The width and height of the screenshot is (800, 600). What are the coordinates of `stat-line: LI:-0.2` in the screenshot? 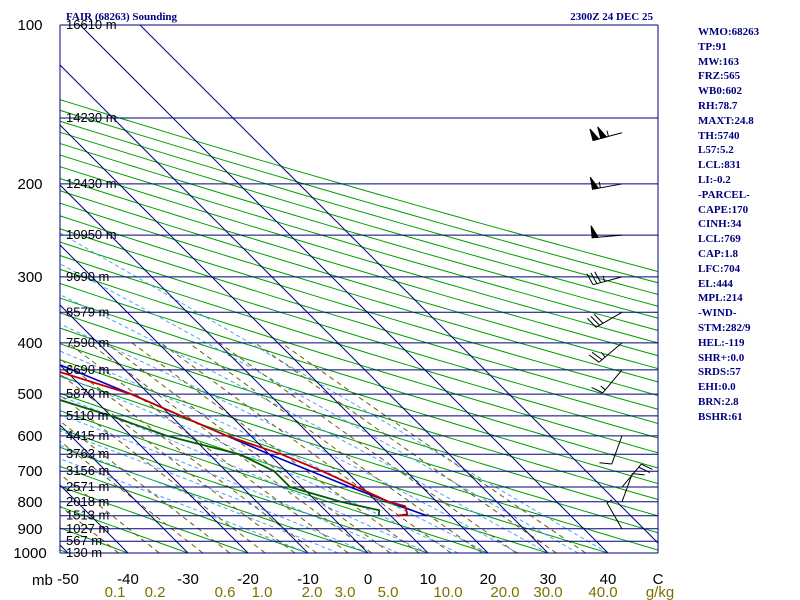 It's located at (714, 179).